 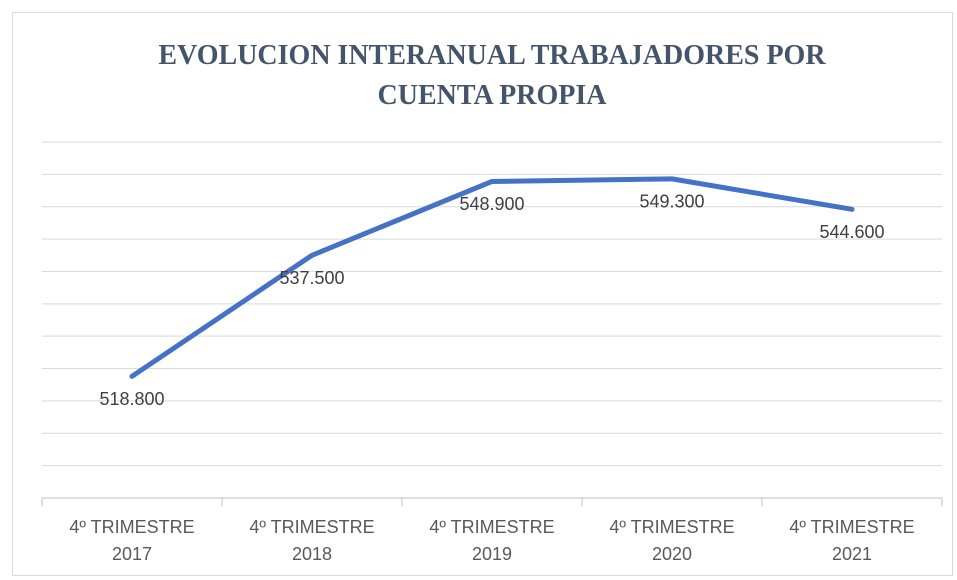 I want to click on x-tick-label: 4º TRIMESTRE 2017, so click(x=132, y=540).